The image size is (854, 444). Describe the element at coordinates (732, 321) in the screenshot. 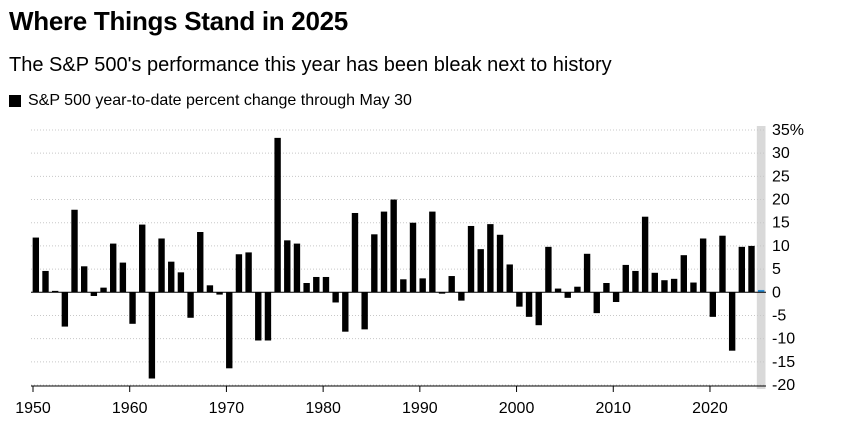

I see `bar-2022` at that location.